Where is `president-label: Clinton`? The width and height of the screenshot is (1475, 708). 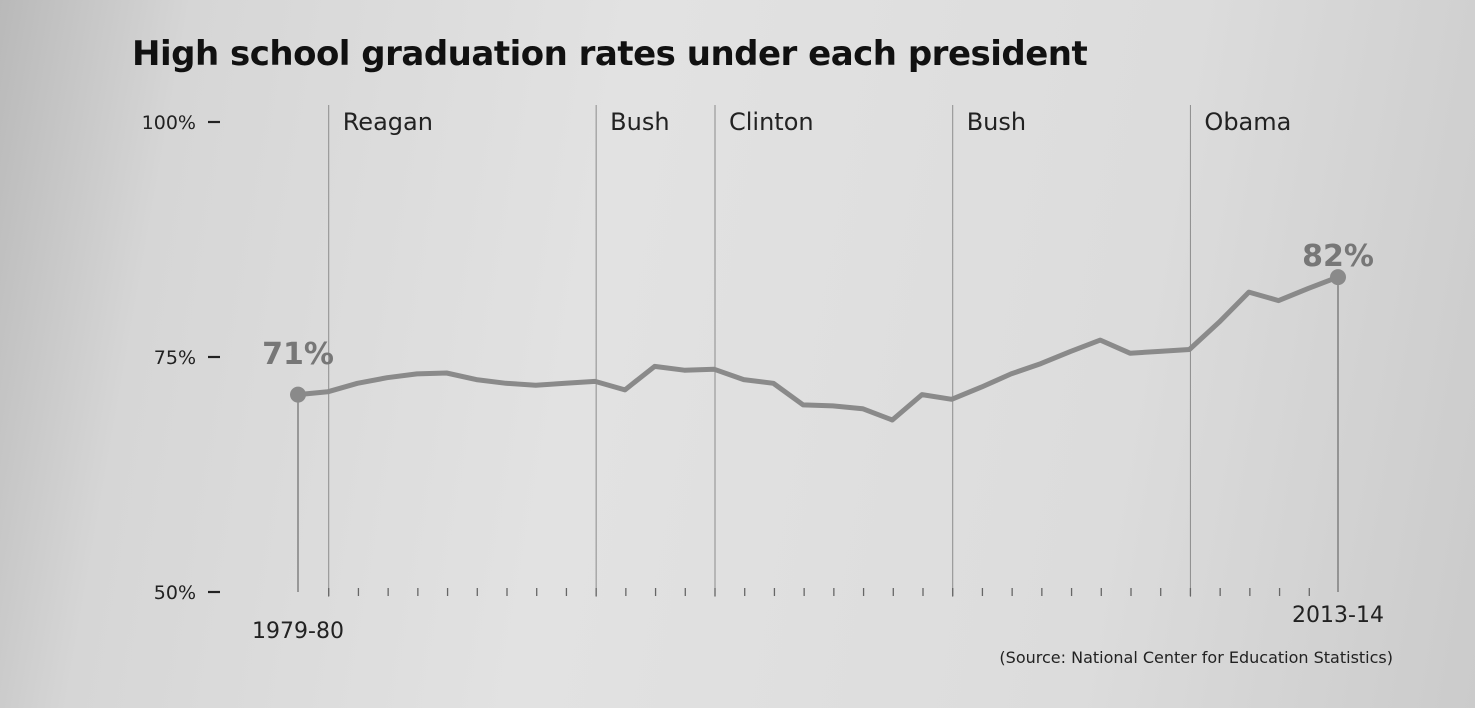 president-label: Clinton is located at coordinates (771, 122).